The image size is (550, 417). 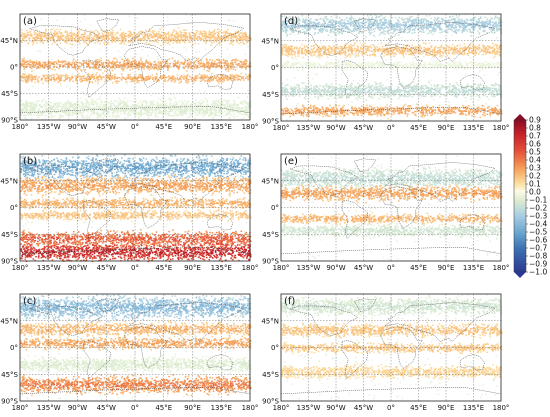 What do you see at coordinates (520, 196) in the screenshot?
I see `colorbar-bar` at bounding box center [520, 196].